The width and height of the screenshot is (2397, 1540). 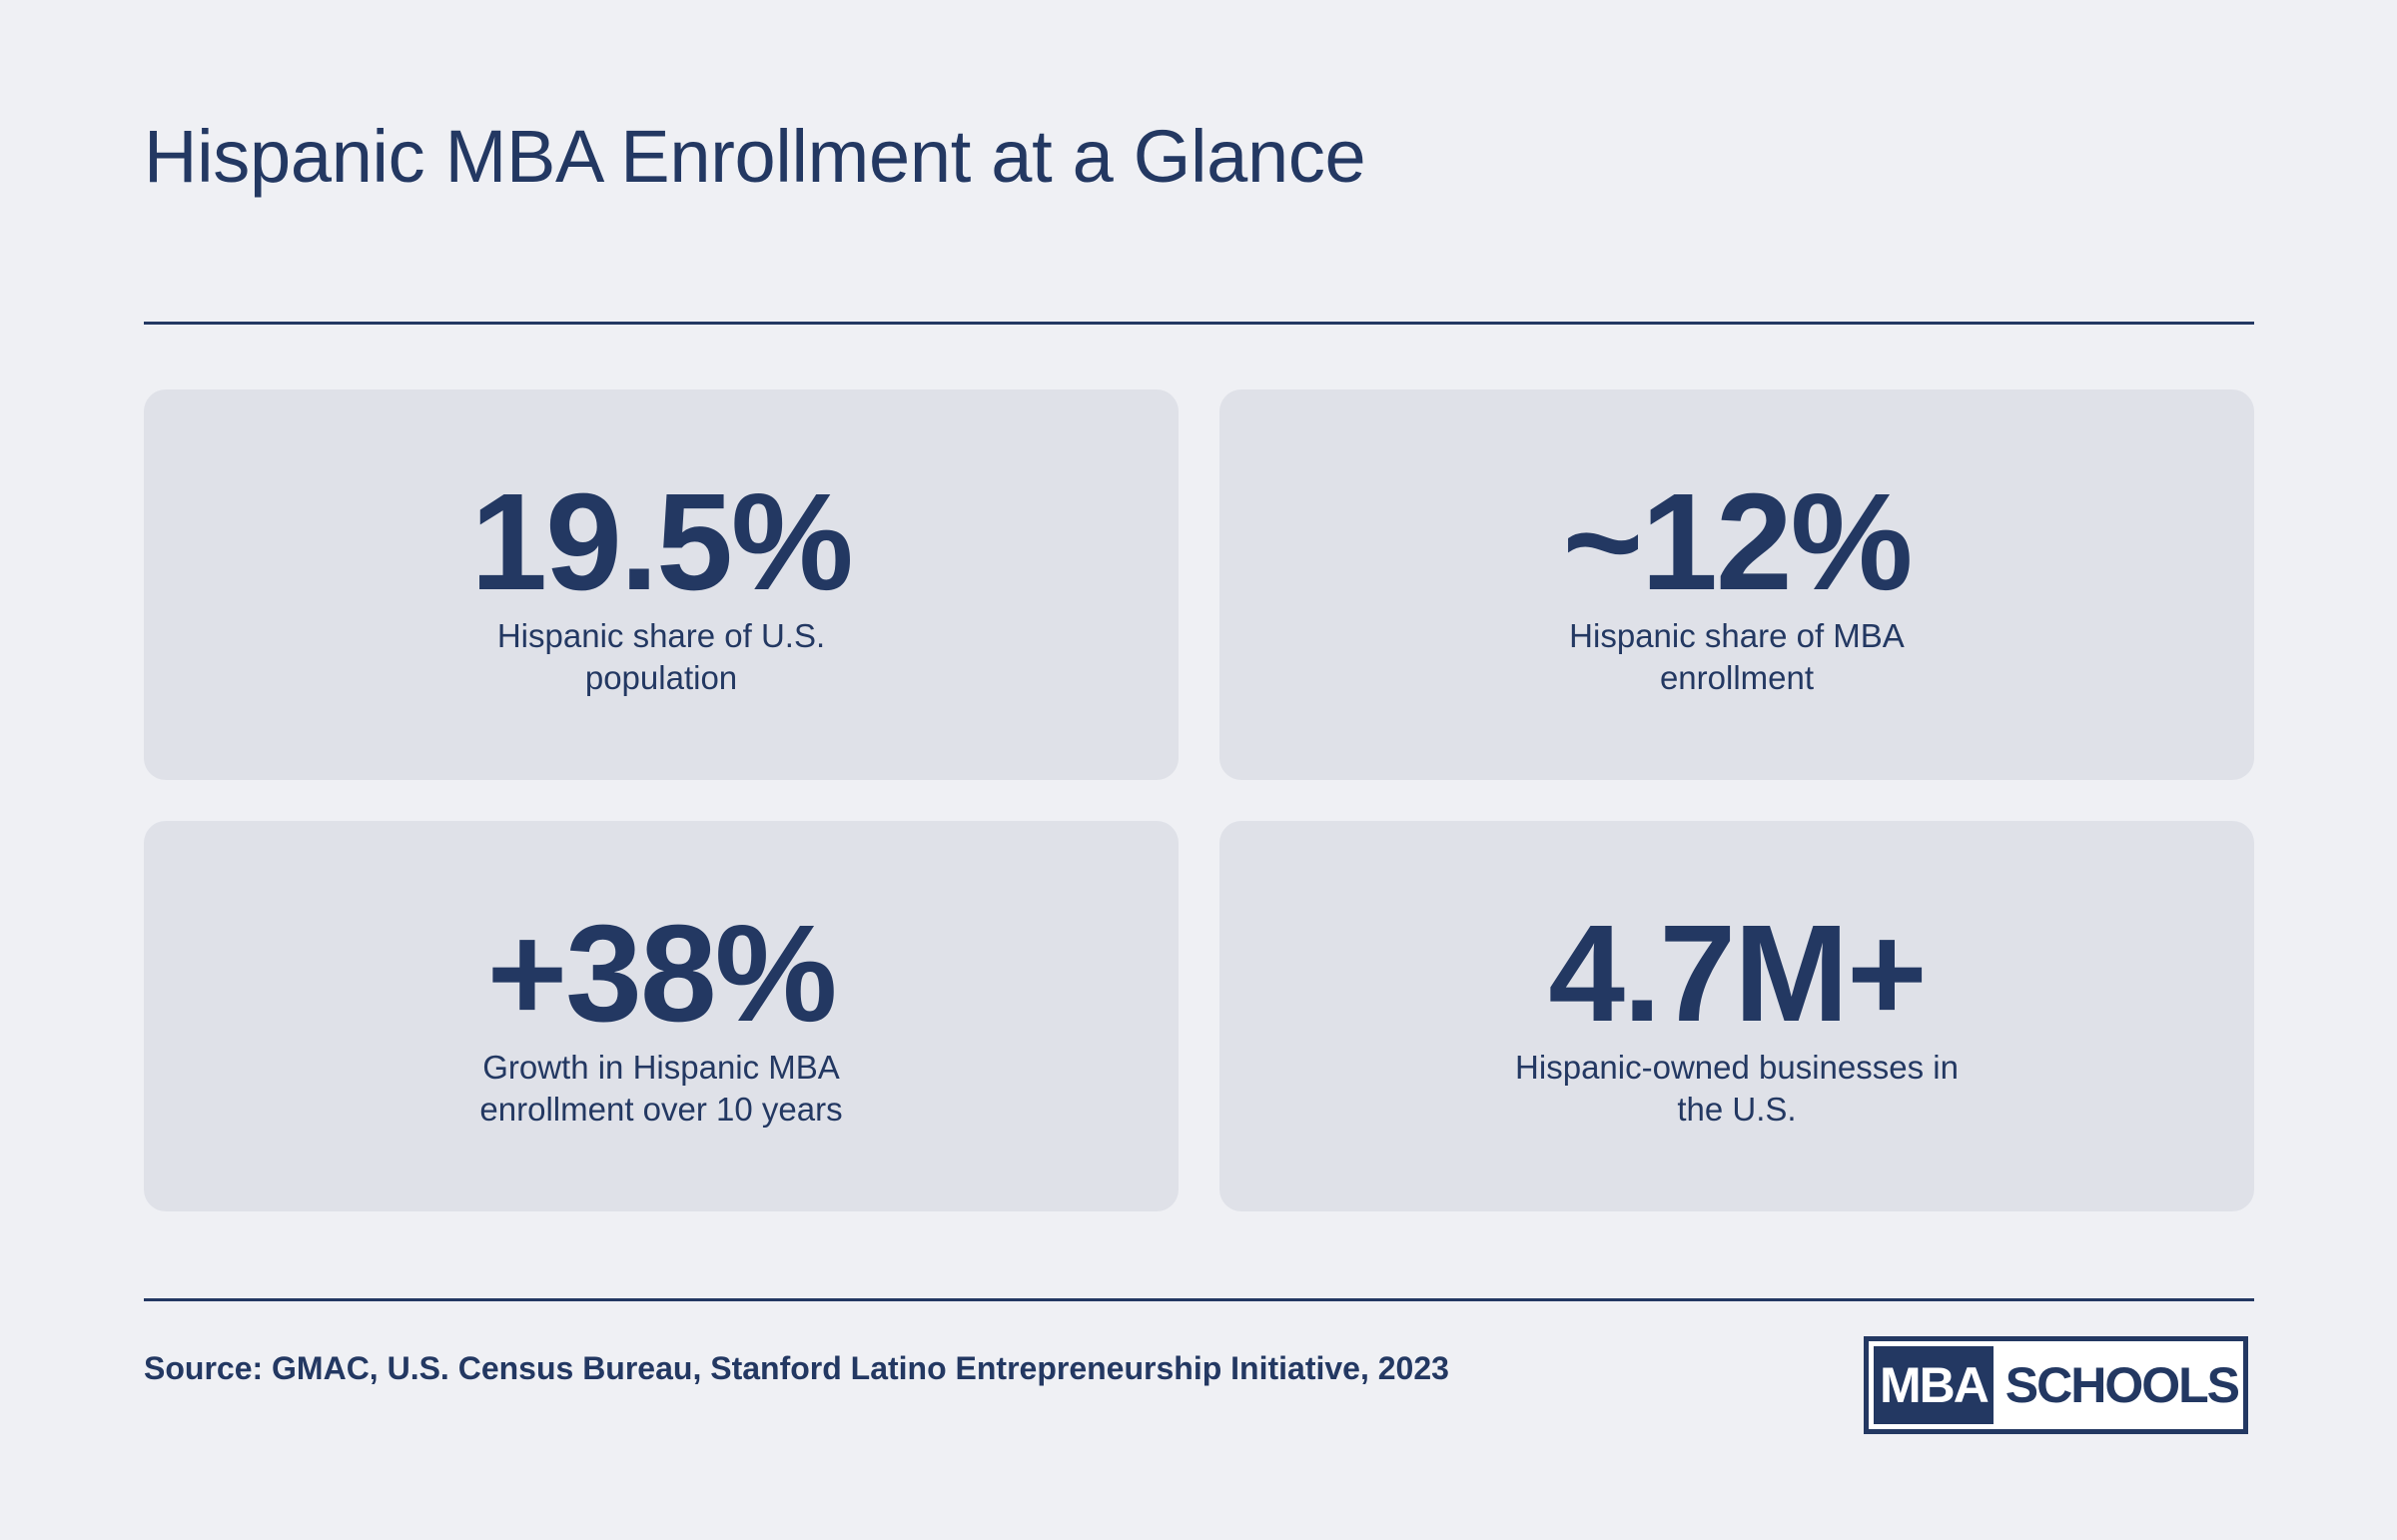 I want to click on stat-label: Hispanic-owned businesses in the U.S., so click(x=1737, y=1088).